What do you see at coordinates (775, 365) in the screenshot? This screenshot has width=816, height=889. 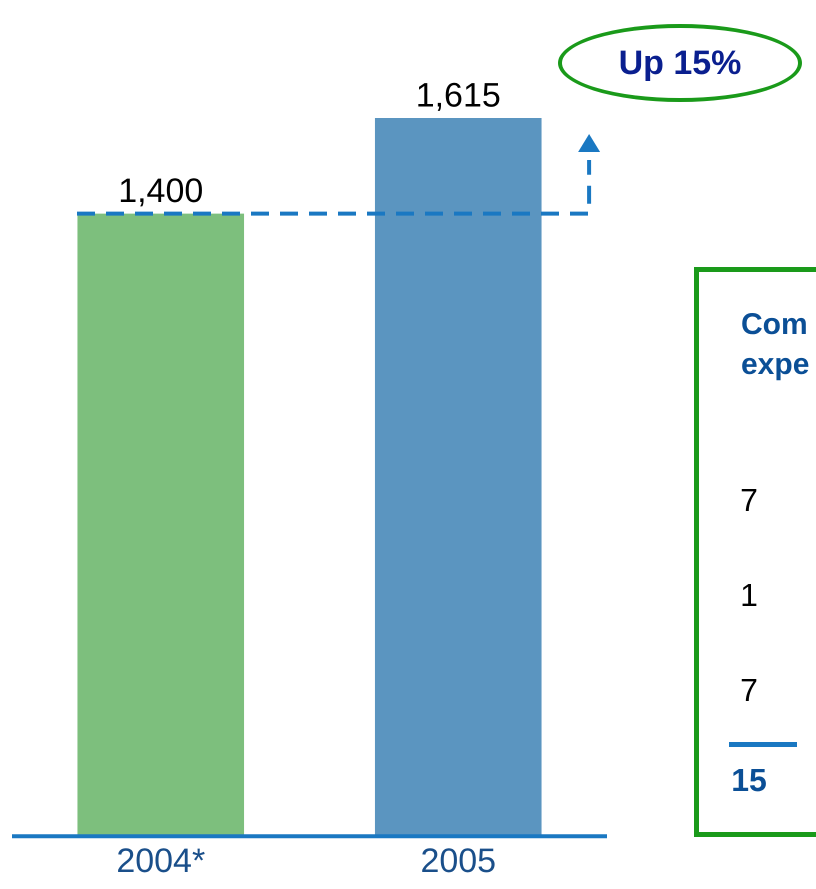 I see `text: expe` at bounding box center [775, 365].